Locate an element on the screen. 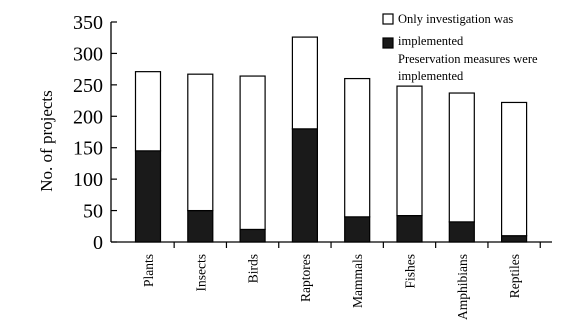  x-tick-label: Plants is located at coordinates (148, 270).